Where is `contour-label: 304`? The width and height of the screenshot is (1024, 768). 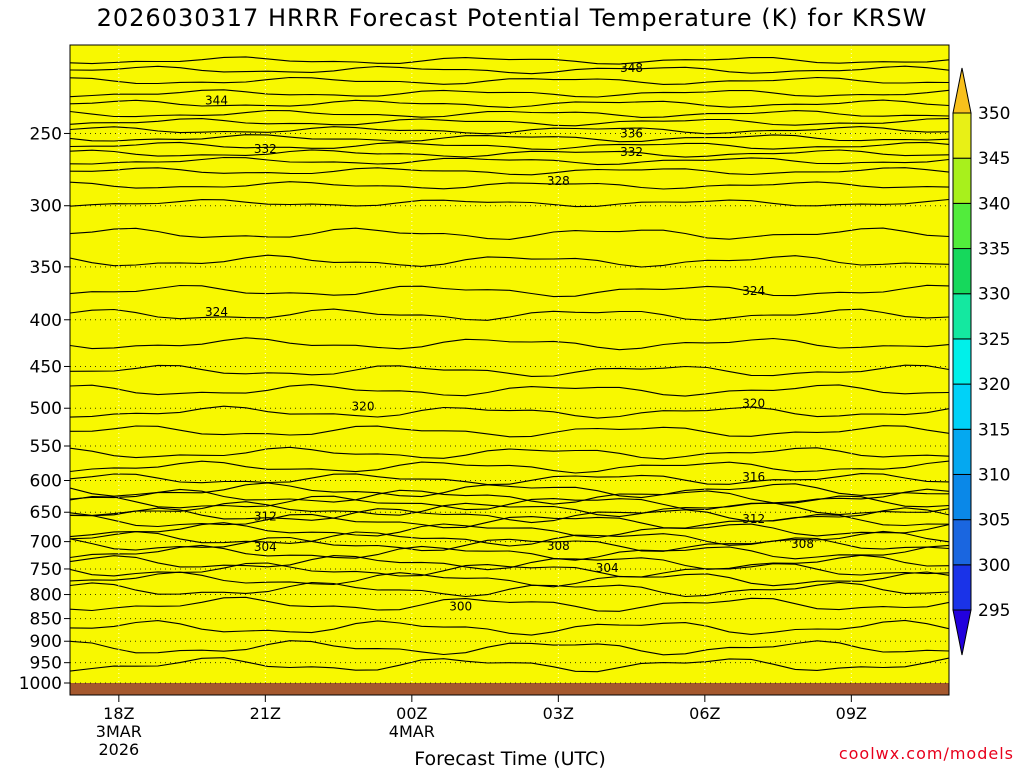
contour-label: 304 is located at coordinates (607, 568).